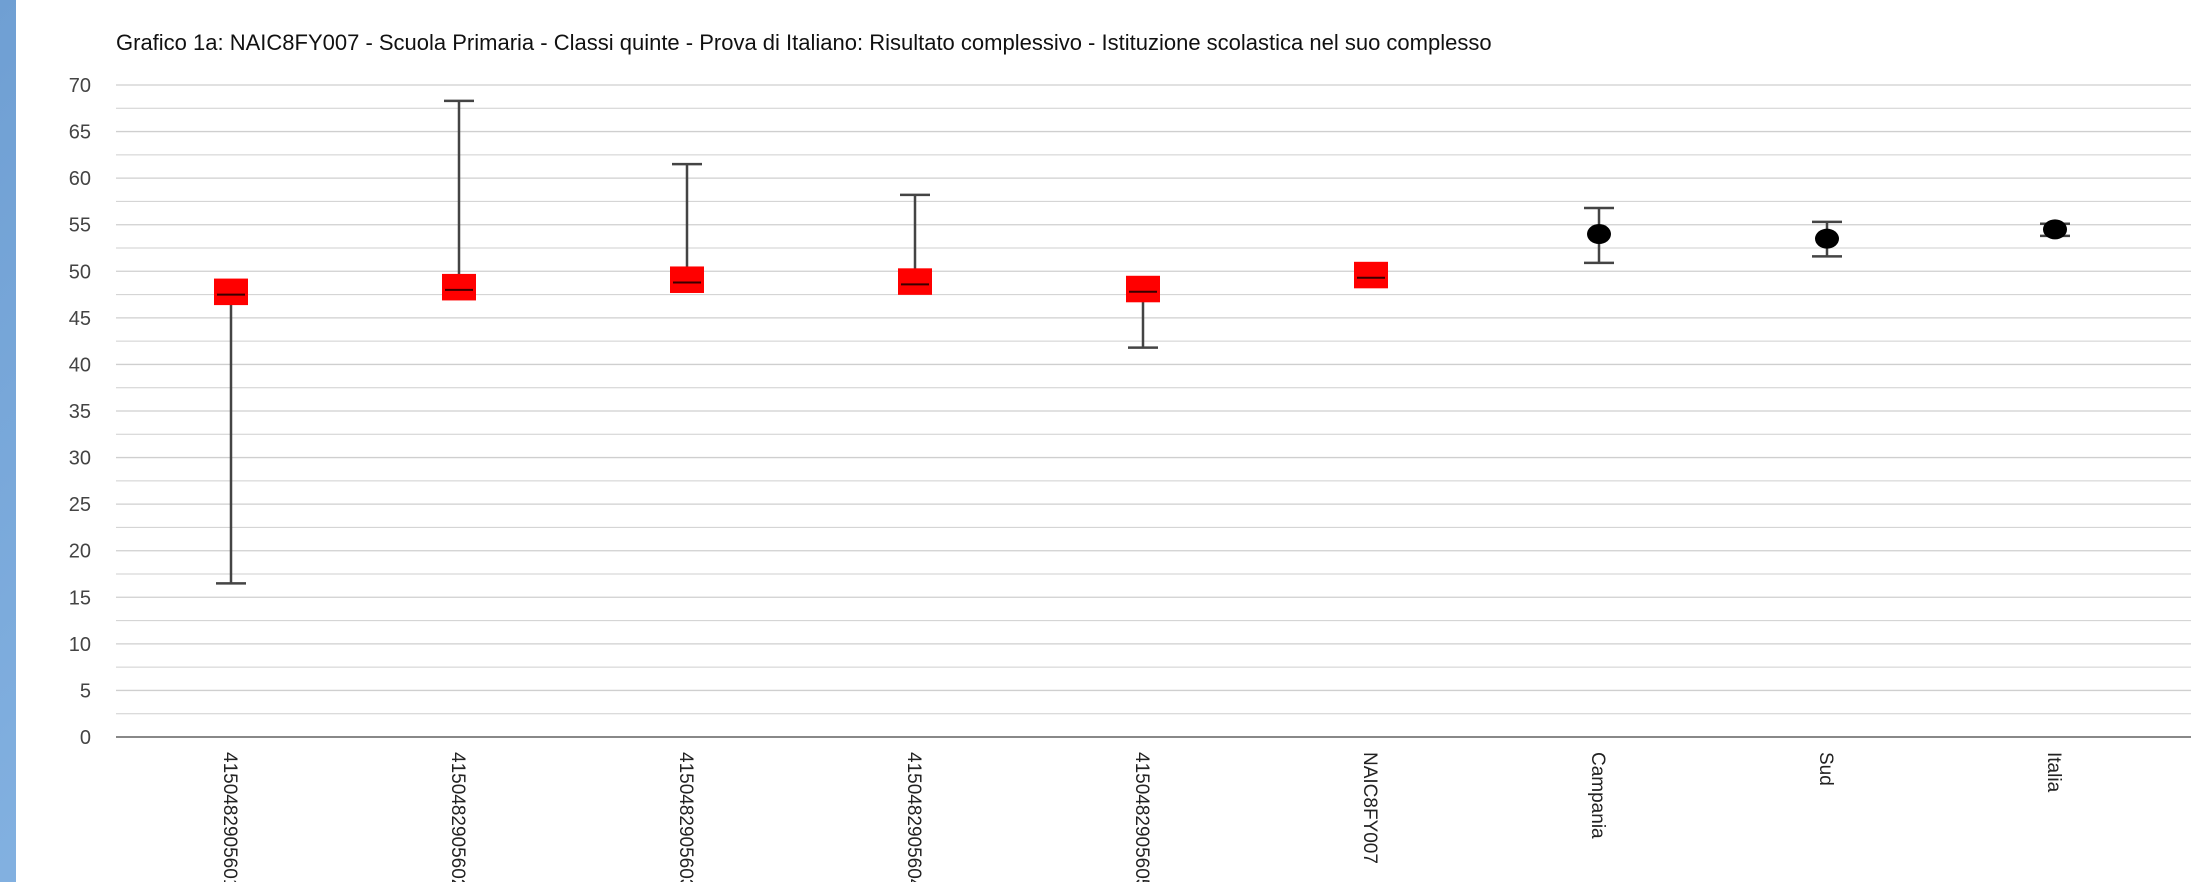 The image size is (2191, 882). I want to click on y-tick-label: 35, so click(80, 412).